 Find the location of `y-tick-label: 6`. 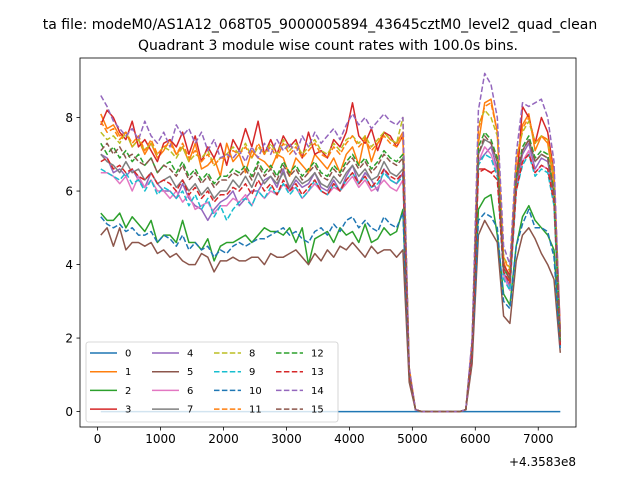

y-tick-label: 6 is located at coordinates (69, 192).